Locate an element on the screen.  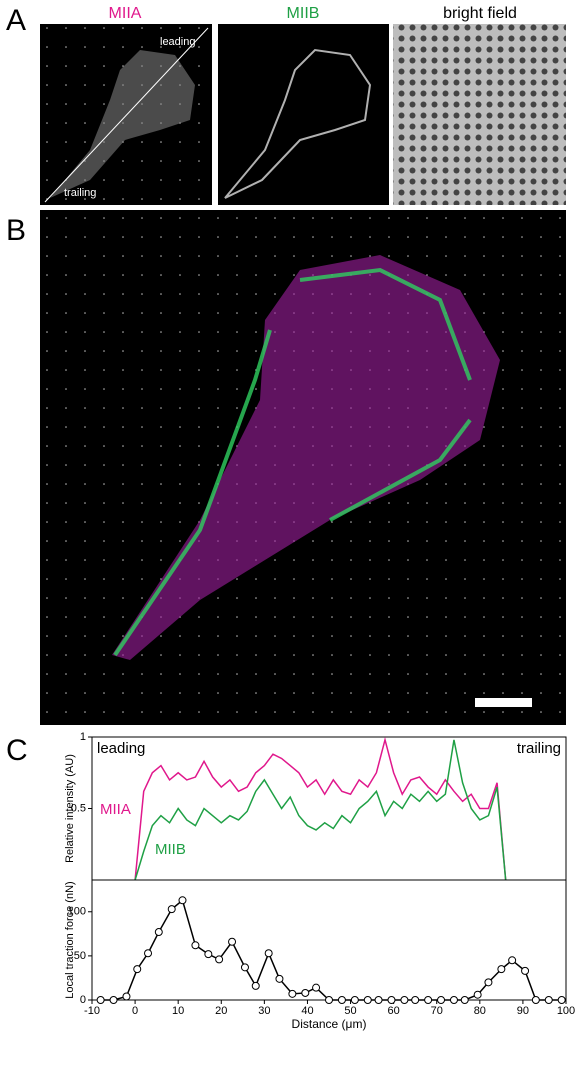
panel-label: C is located at coordinates (17, 750).